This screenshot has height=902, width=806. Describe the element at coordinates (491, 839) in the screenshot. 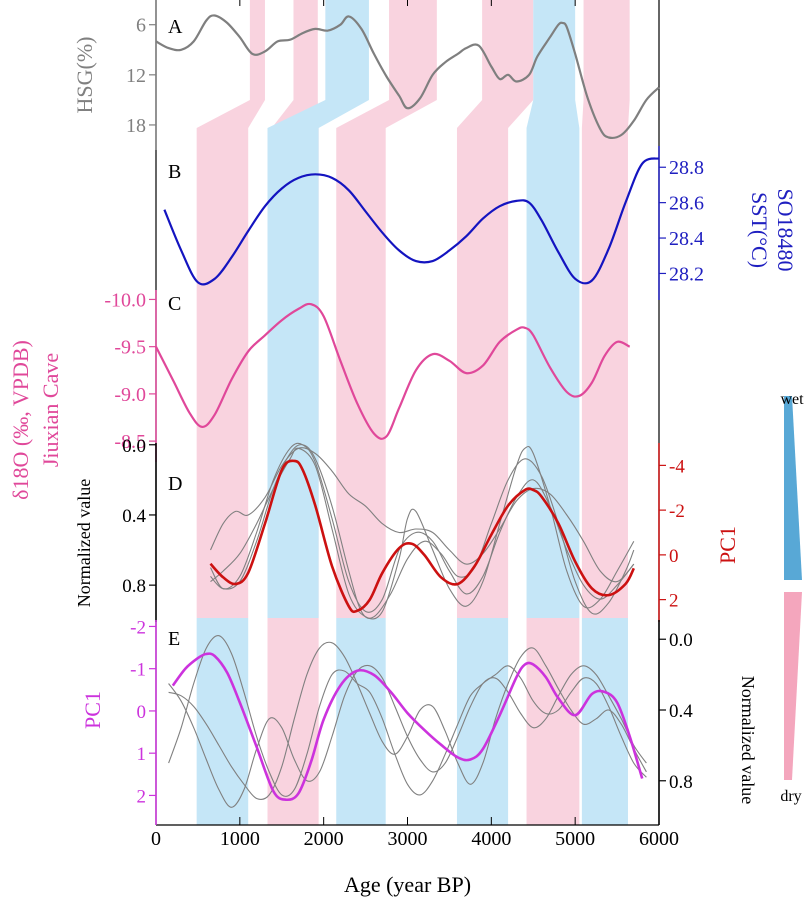

I see `x-tick-label: 4000` at that location.